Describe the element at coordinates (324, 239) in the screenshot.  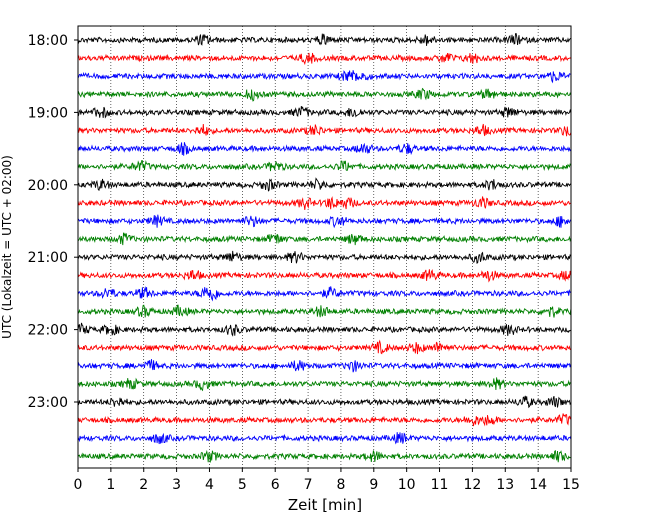
I see `trace-2045` at that location.